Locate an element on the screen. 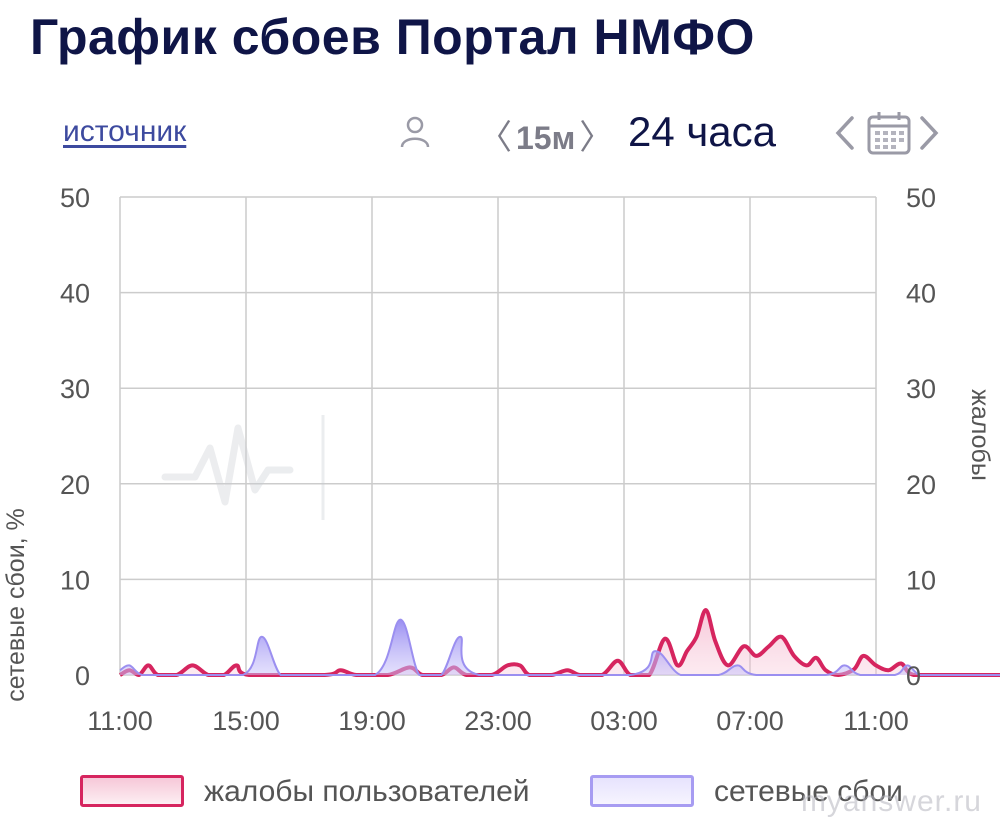  calendar-icon is located at coordinates (889, 133).